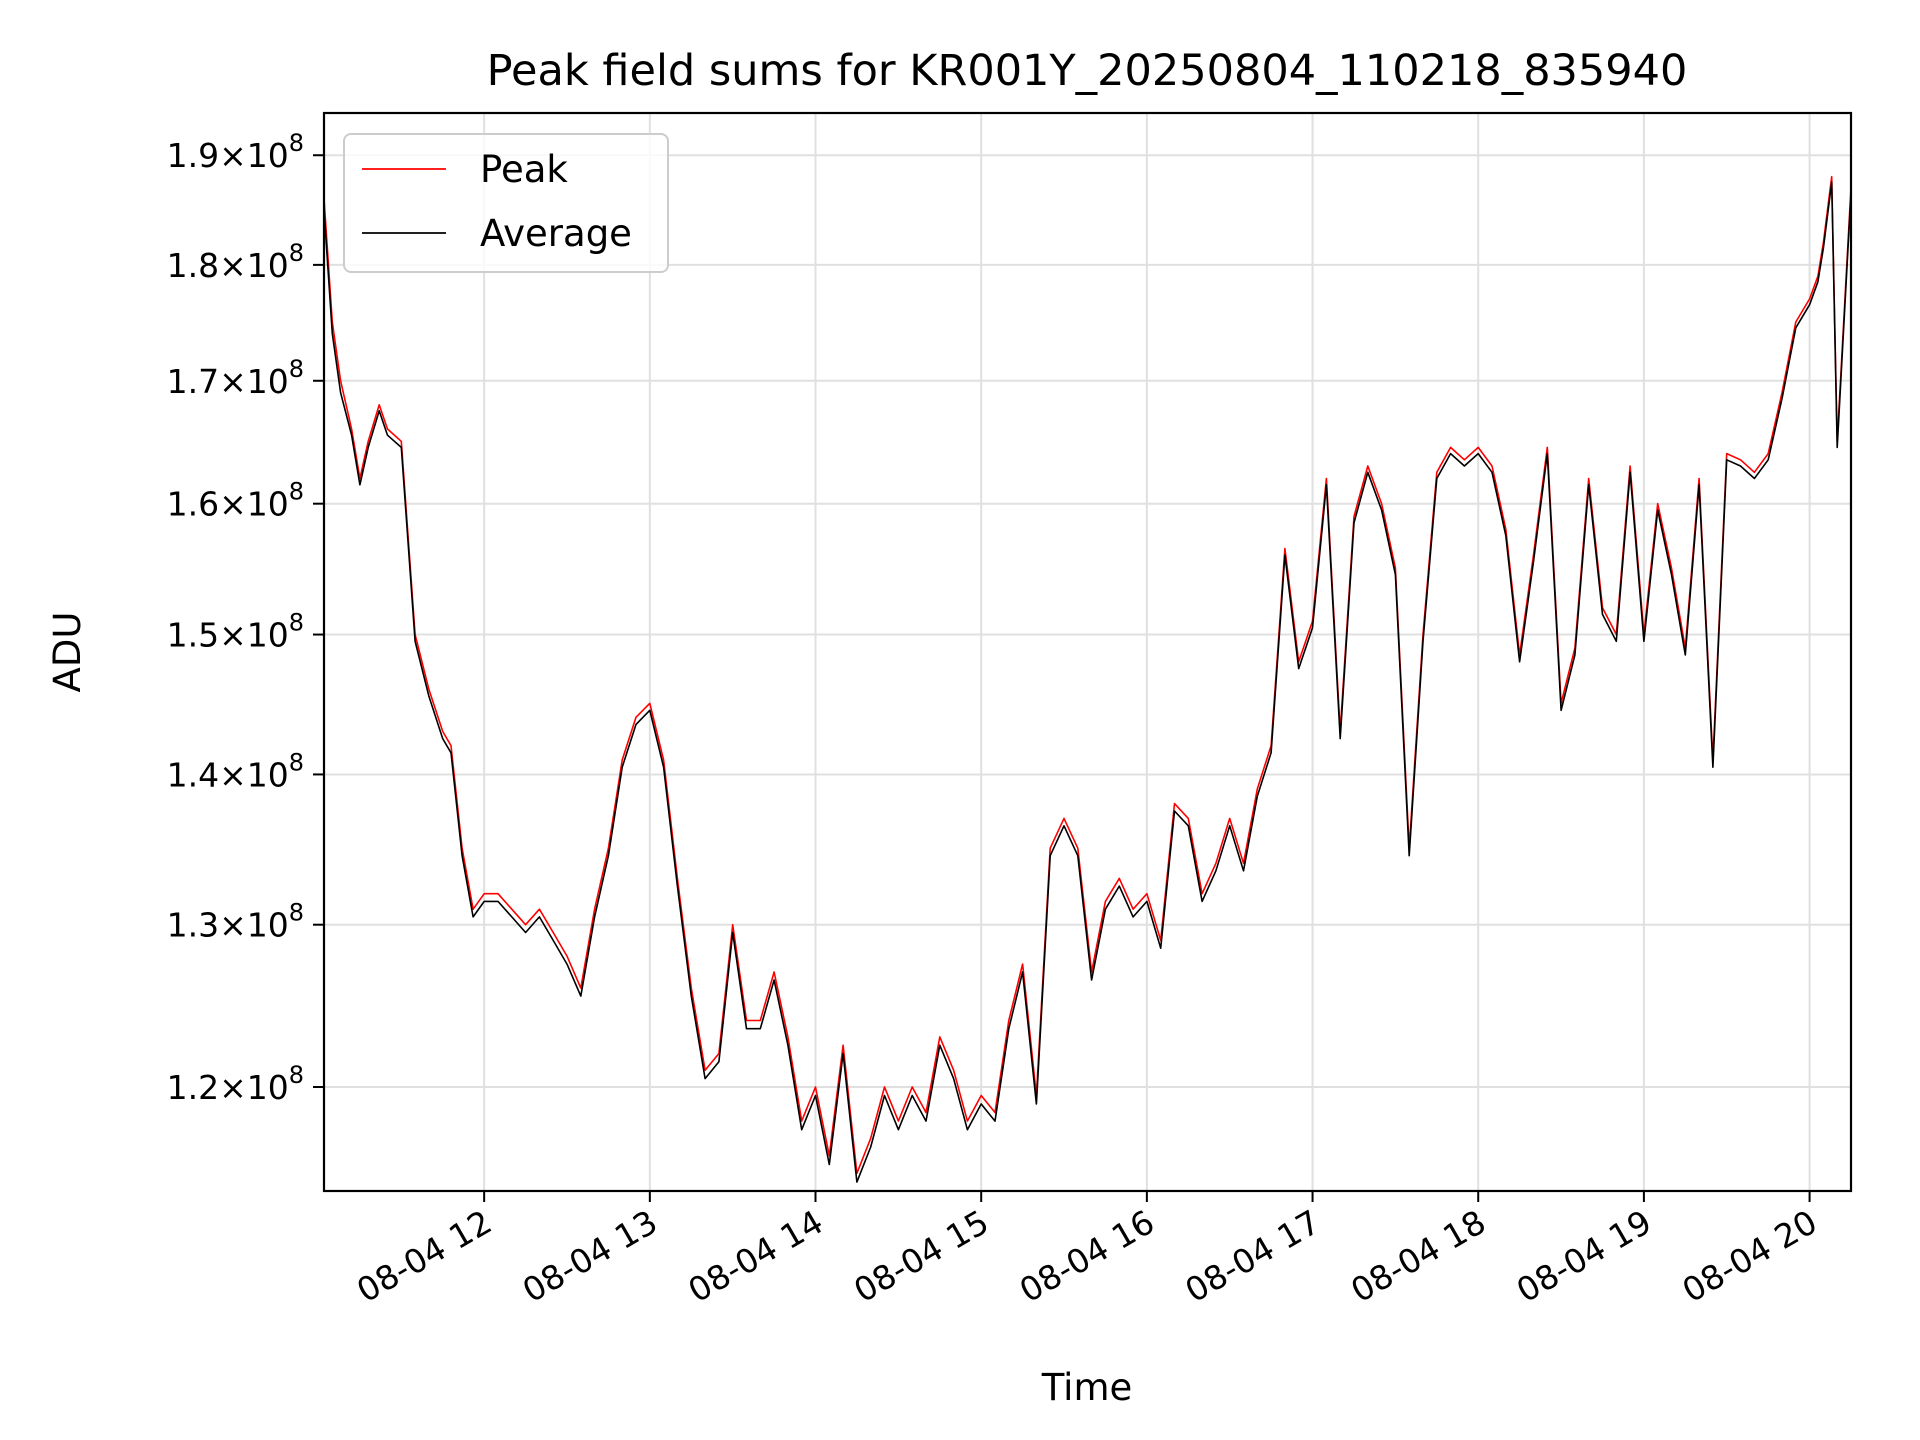 This screenshot has height=1440, width=1920. What do you see at coordinates (193, 774) in the screenshot?
I see `y-tick-mantissa: 1.4` at bounding box center [193, 774].